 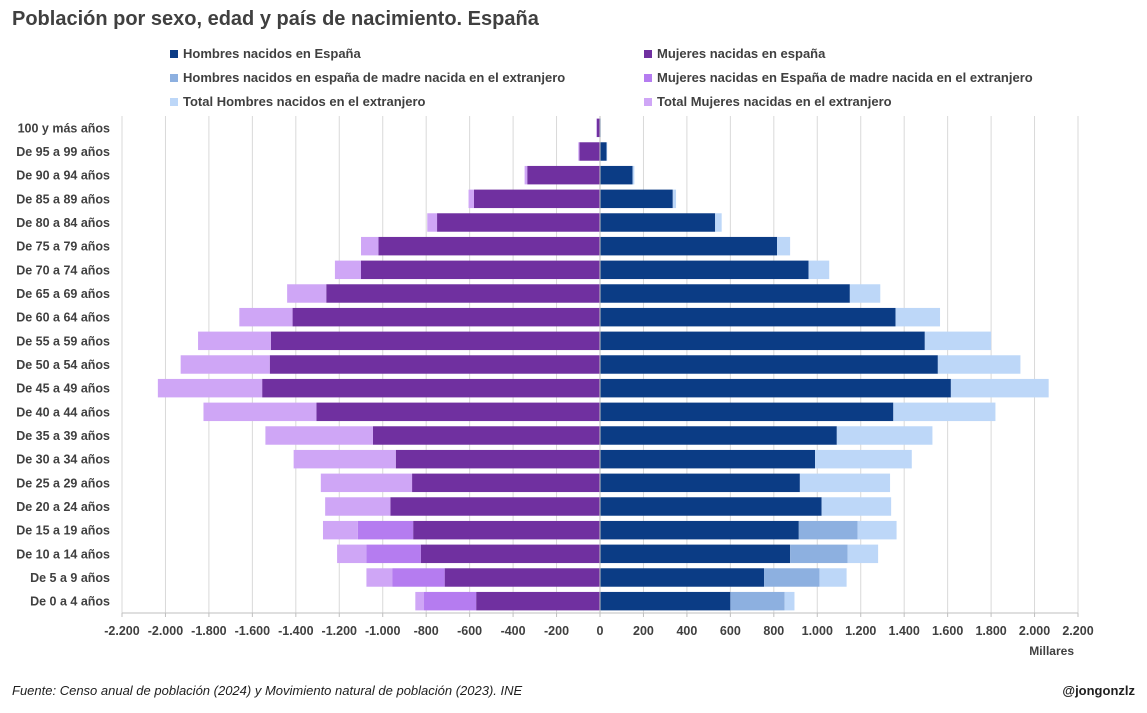 I want to click on x-tick-label: -2.200, so click(x=121, y=631).